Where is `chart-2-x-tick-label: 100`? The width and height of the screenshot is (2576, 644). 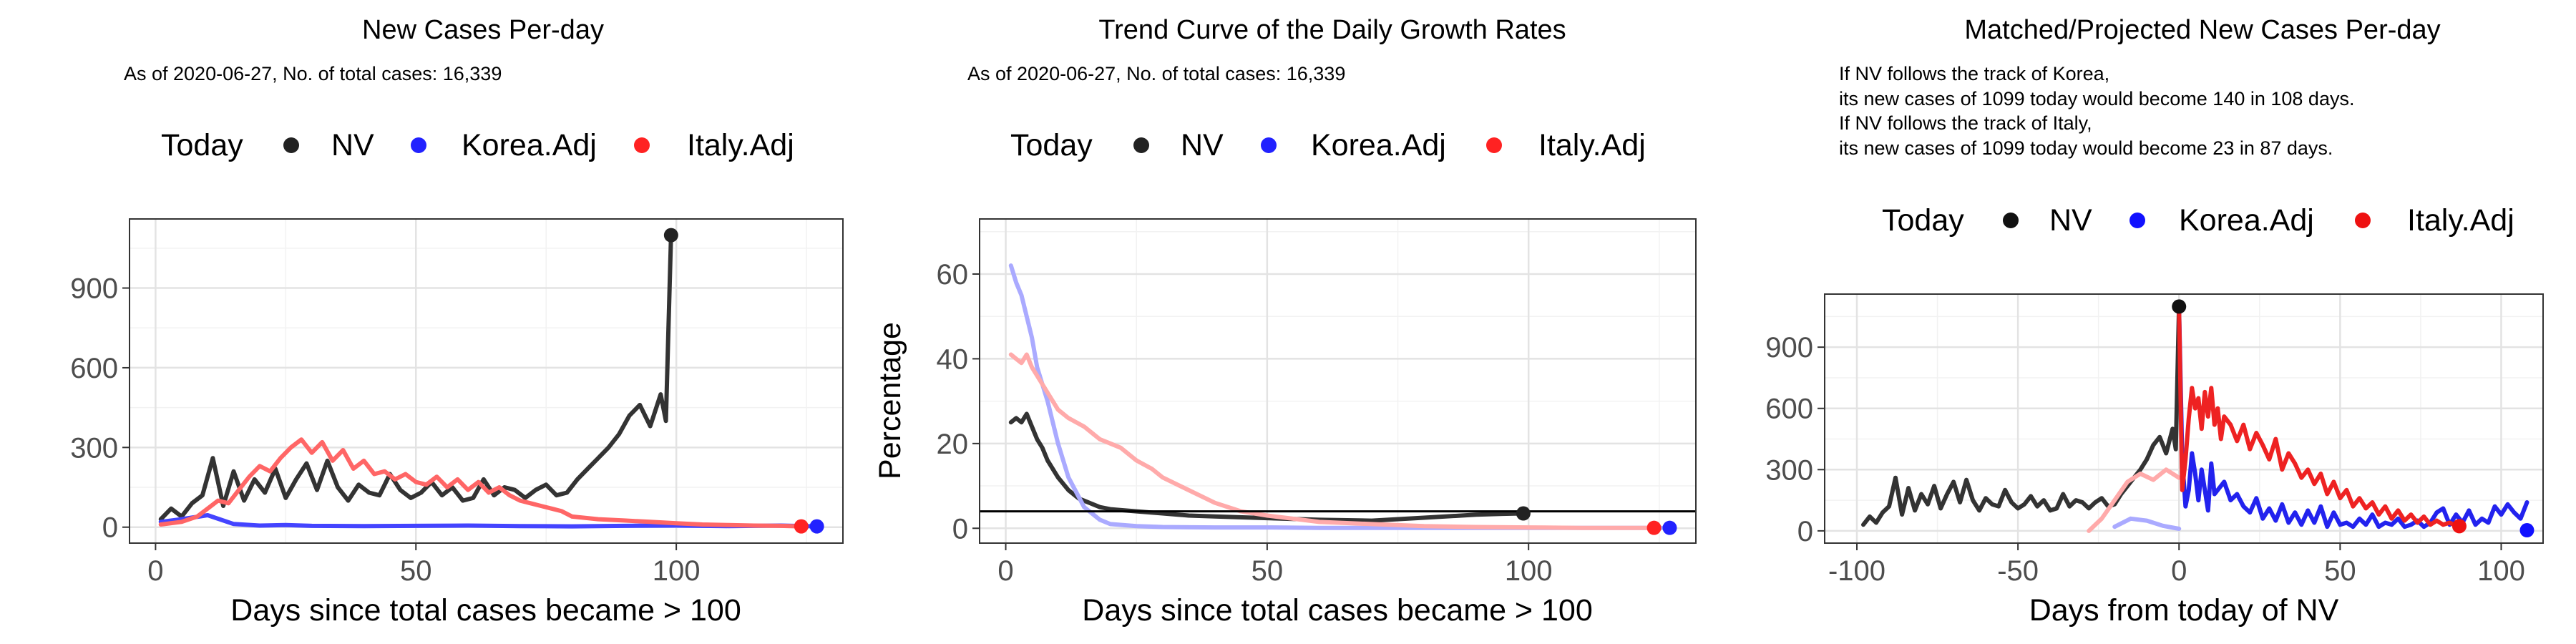
chart-2-x-tick-label: 100 is located at coordinates (1529, 571).